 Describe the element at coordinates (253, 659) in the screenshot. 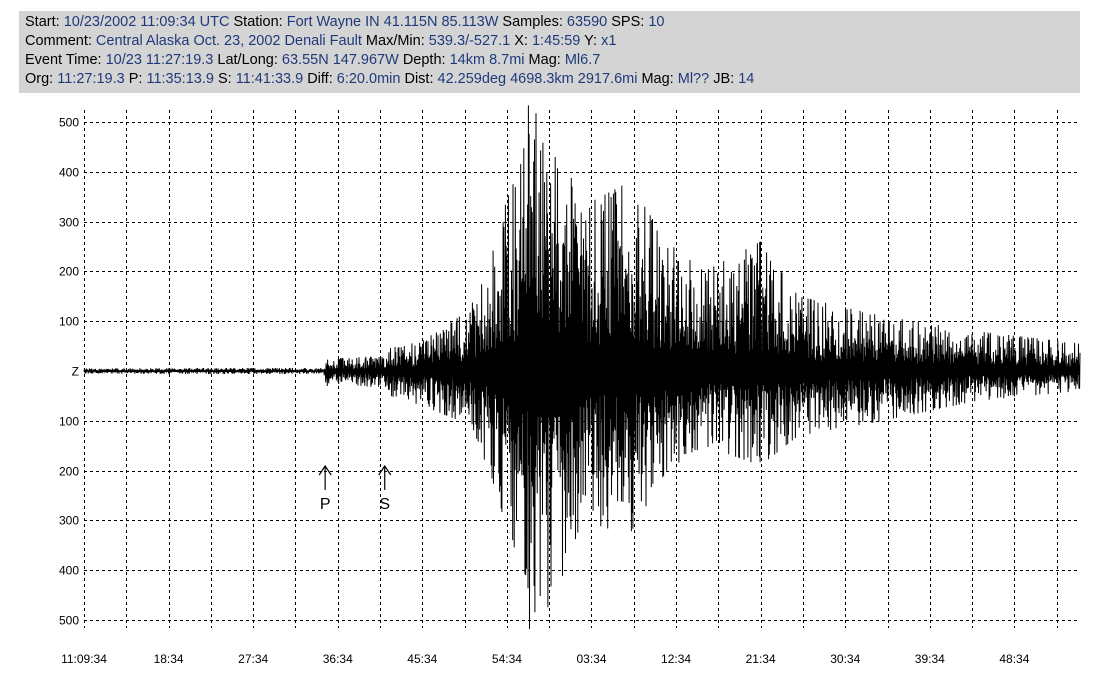

I see `x-tick-label: 27:34` at that location.